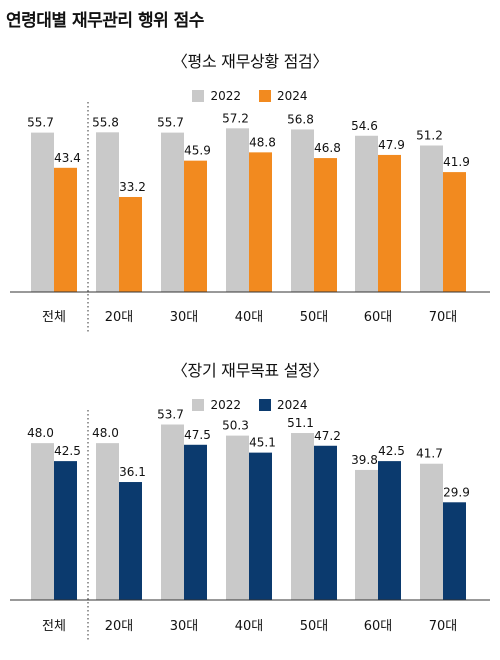 This screenshot has width=500, height=660. What do you see at coordinates (235, 426) in the screenshot?
I see `data-label: 50.3` at bounding box center [235, 426].